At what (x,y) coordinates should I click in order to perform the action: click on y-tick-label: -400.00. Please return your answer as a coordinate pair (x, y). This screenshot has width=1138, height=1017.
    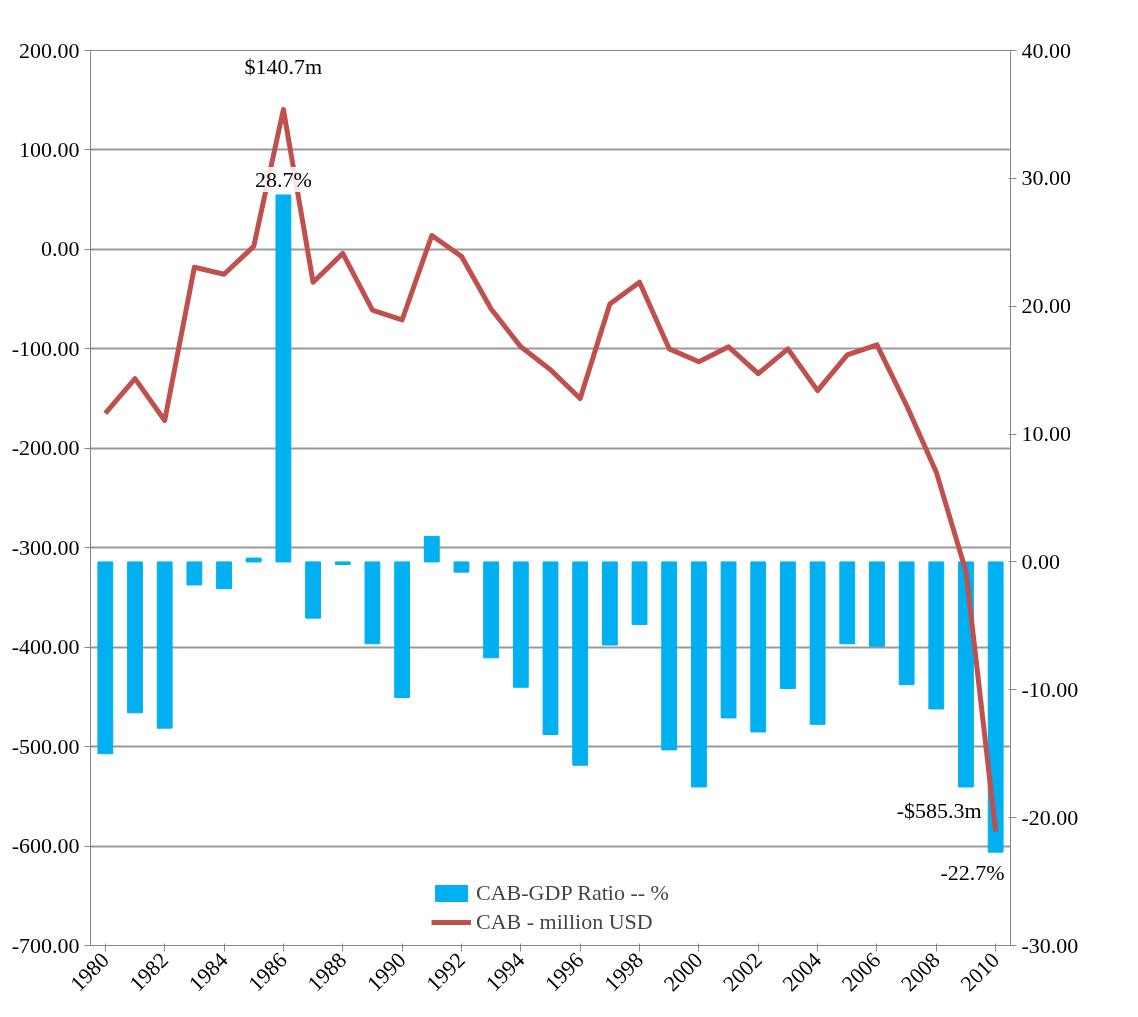
    Looking at the image, I should click on (45, 647).